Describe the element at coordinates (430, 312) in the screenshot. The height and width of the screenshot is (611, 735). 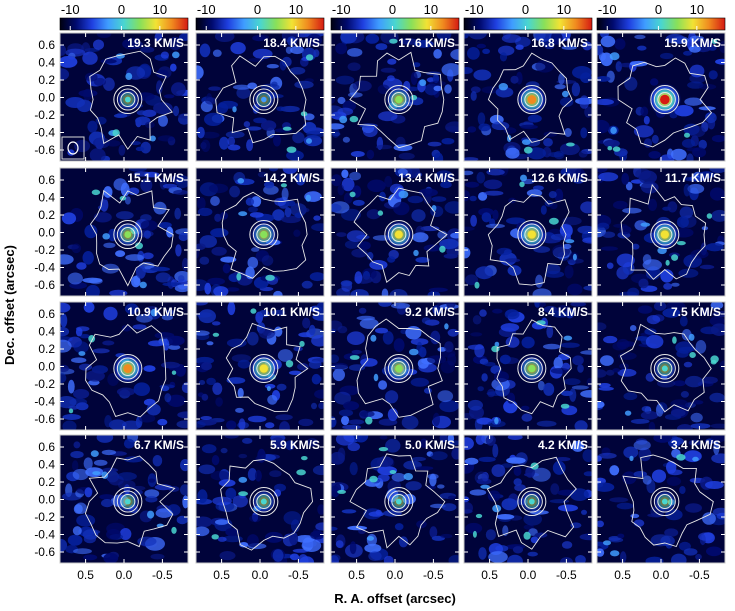
I see `velocity-label: 9.2 KM/S` at that location.